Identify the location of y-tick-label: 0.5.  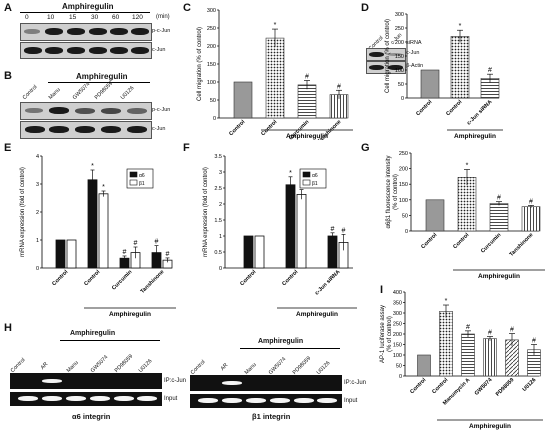
(218, 253).